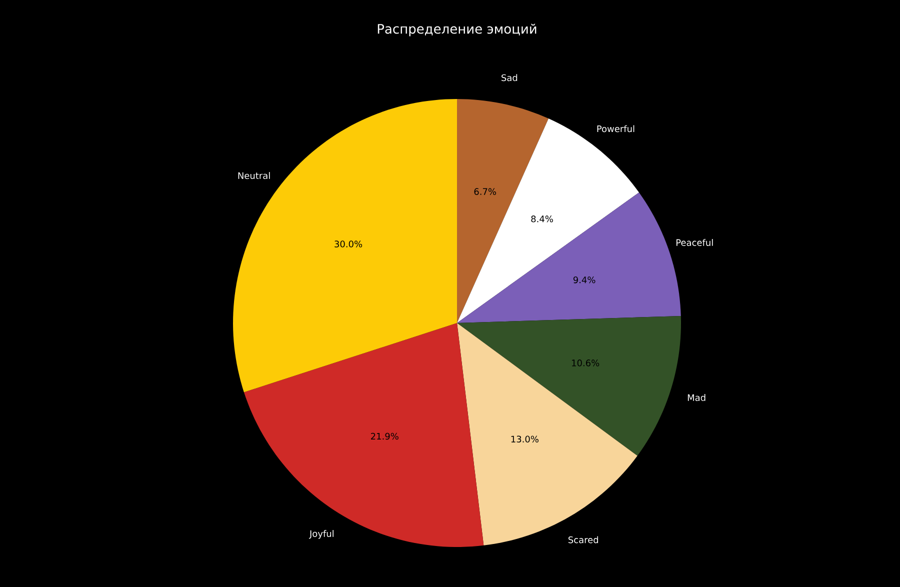 Image resolution: width=900 pixels, height=587 pixels. I want to click on slice-label: Peaceful, so click(694, 242).